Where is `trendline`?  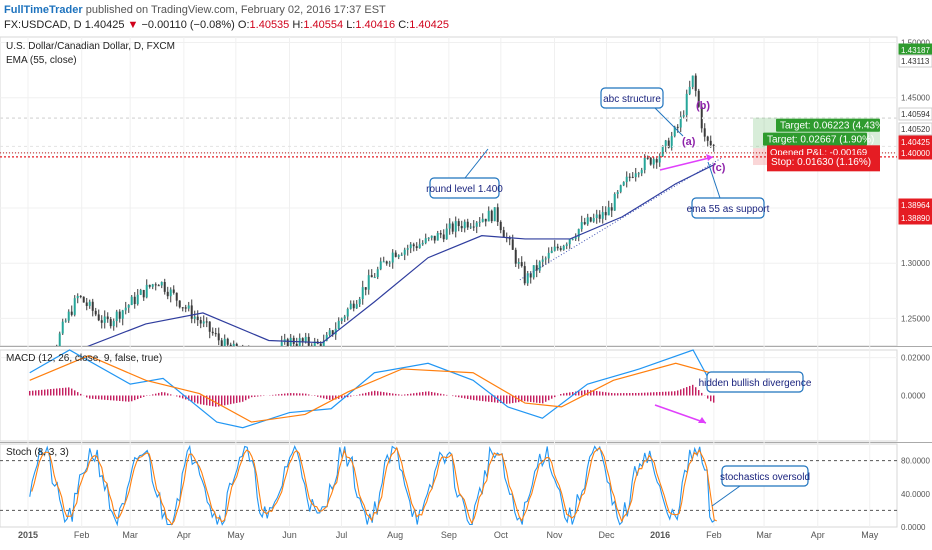 trendline is located at coordinates (620, 219).